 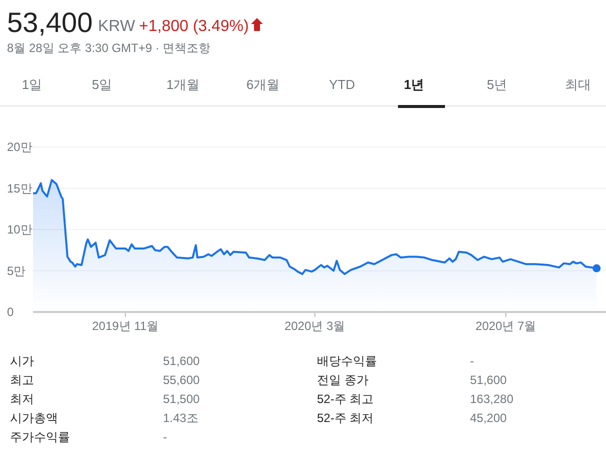 What do you see at coordinates (19, 188) in the screenshot?
I see `y-tick-label: 15만` at bounding box center [19, 188].